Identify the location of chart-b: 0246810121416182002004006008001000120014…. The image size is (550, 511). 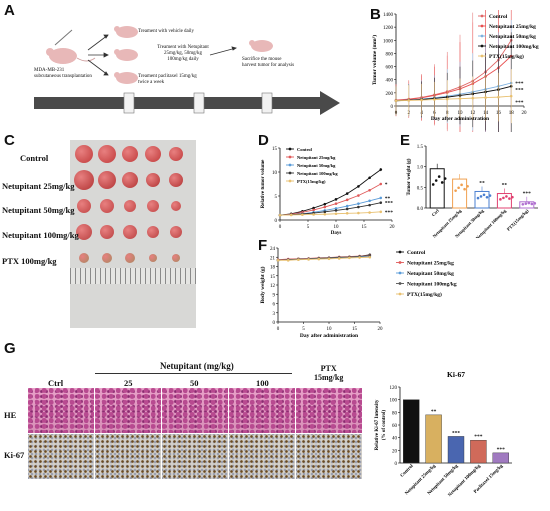
(455, 71).